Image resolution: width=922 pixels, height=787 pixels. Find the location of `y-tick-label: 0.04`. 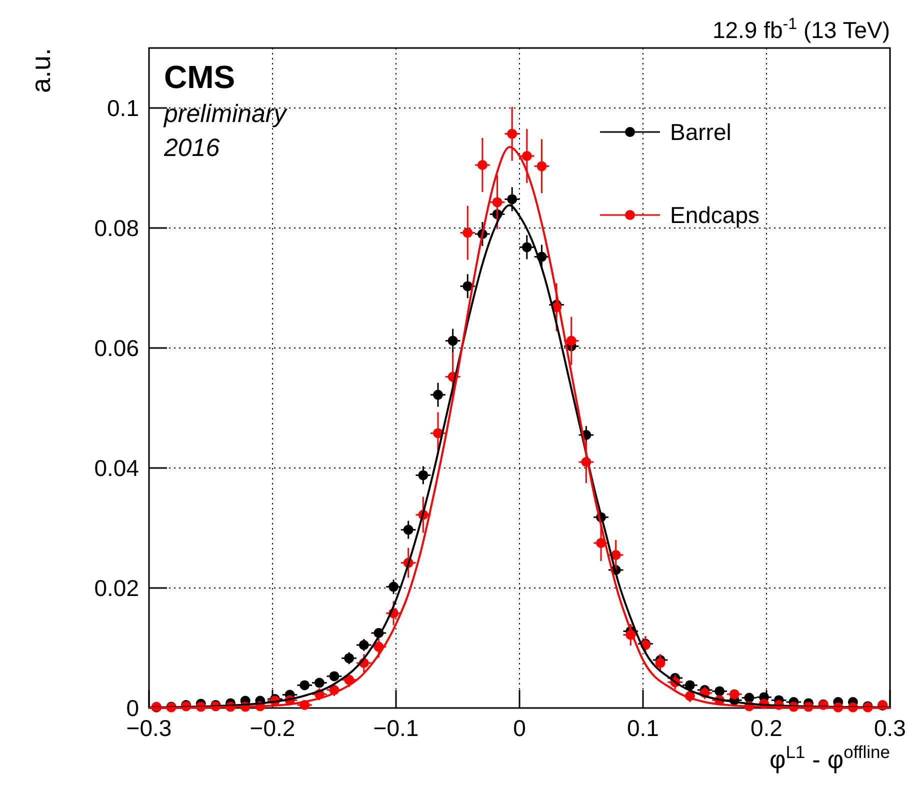

y-tick-label: 0.04 is located at coordinates (117, 468).